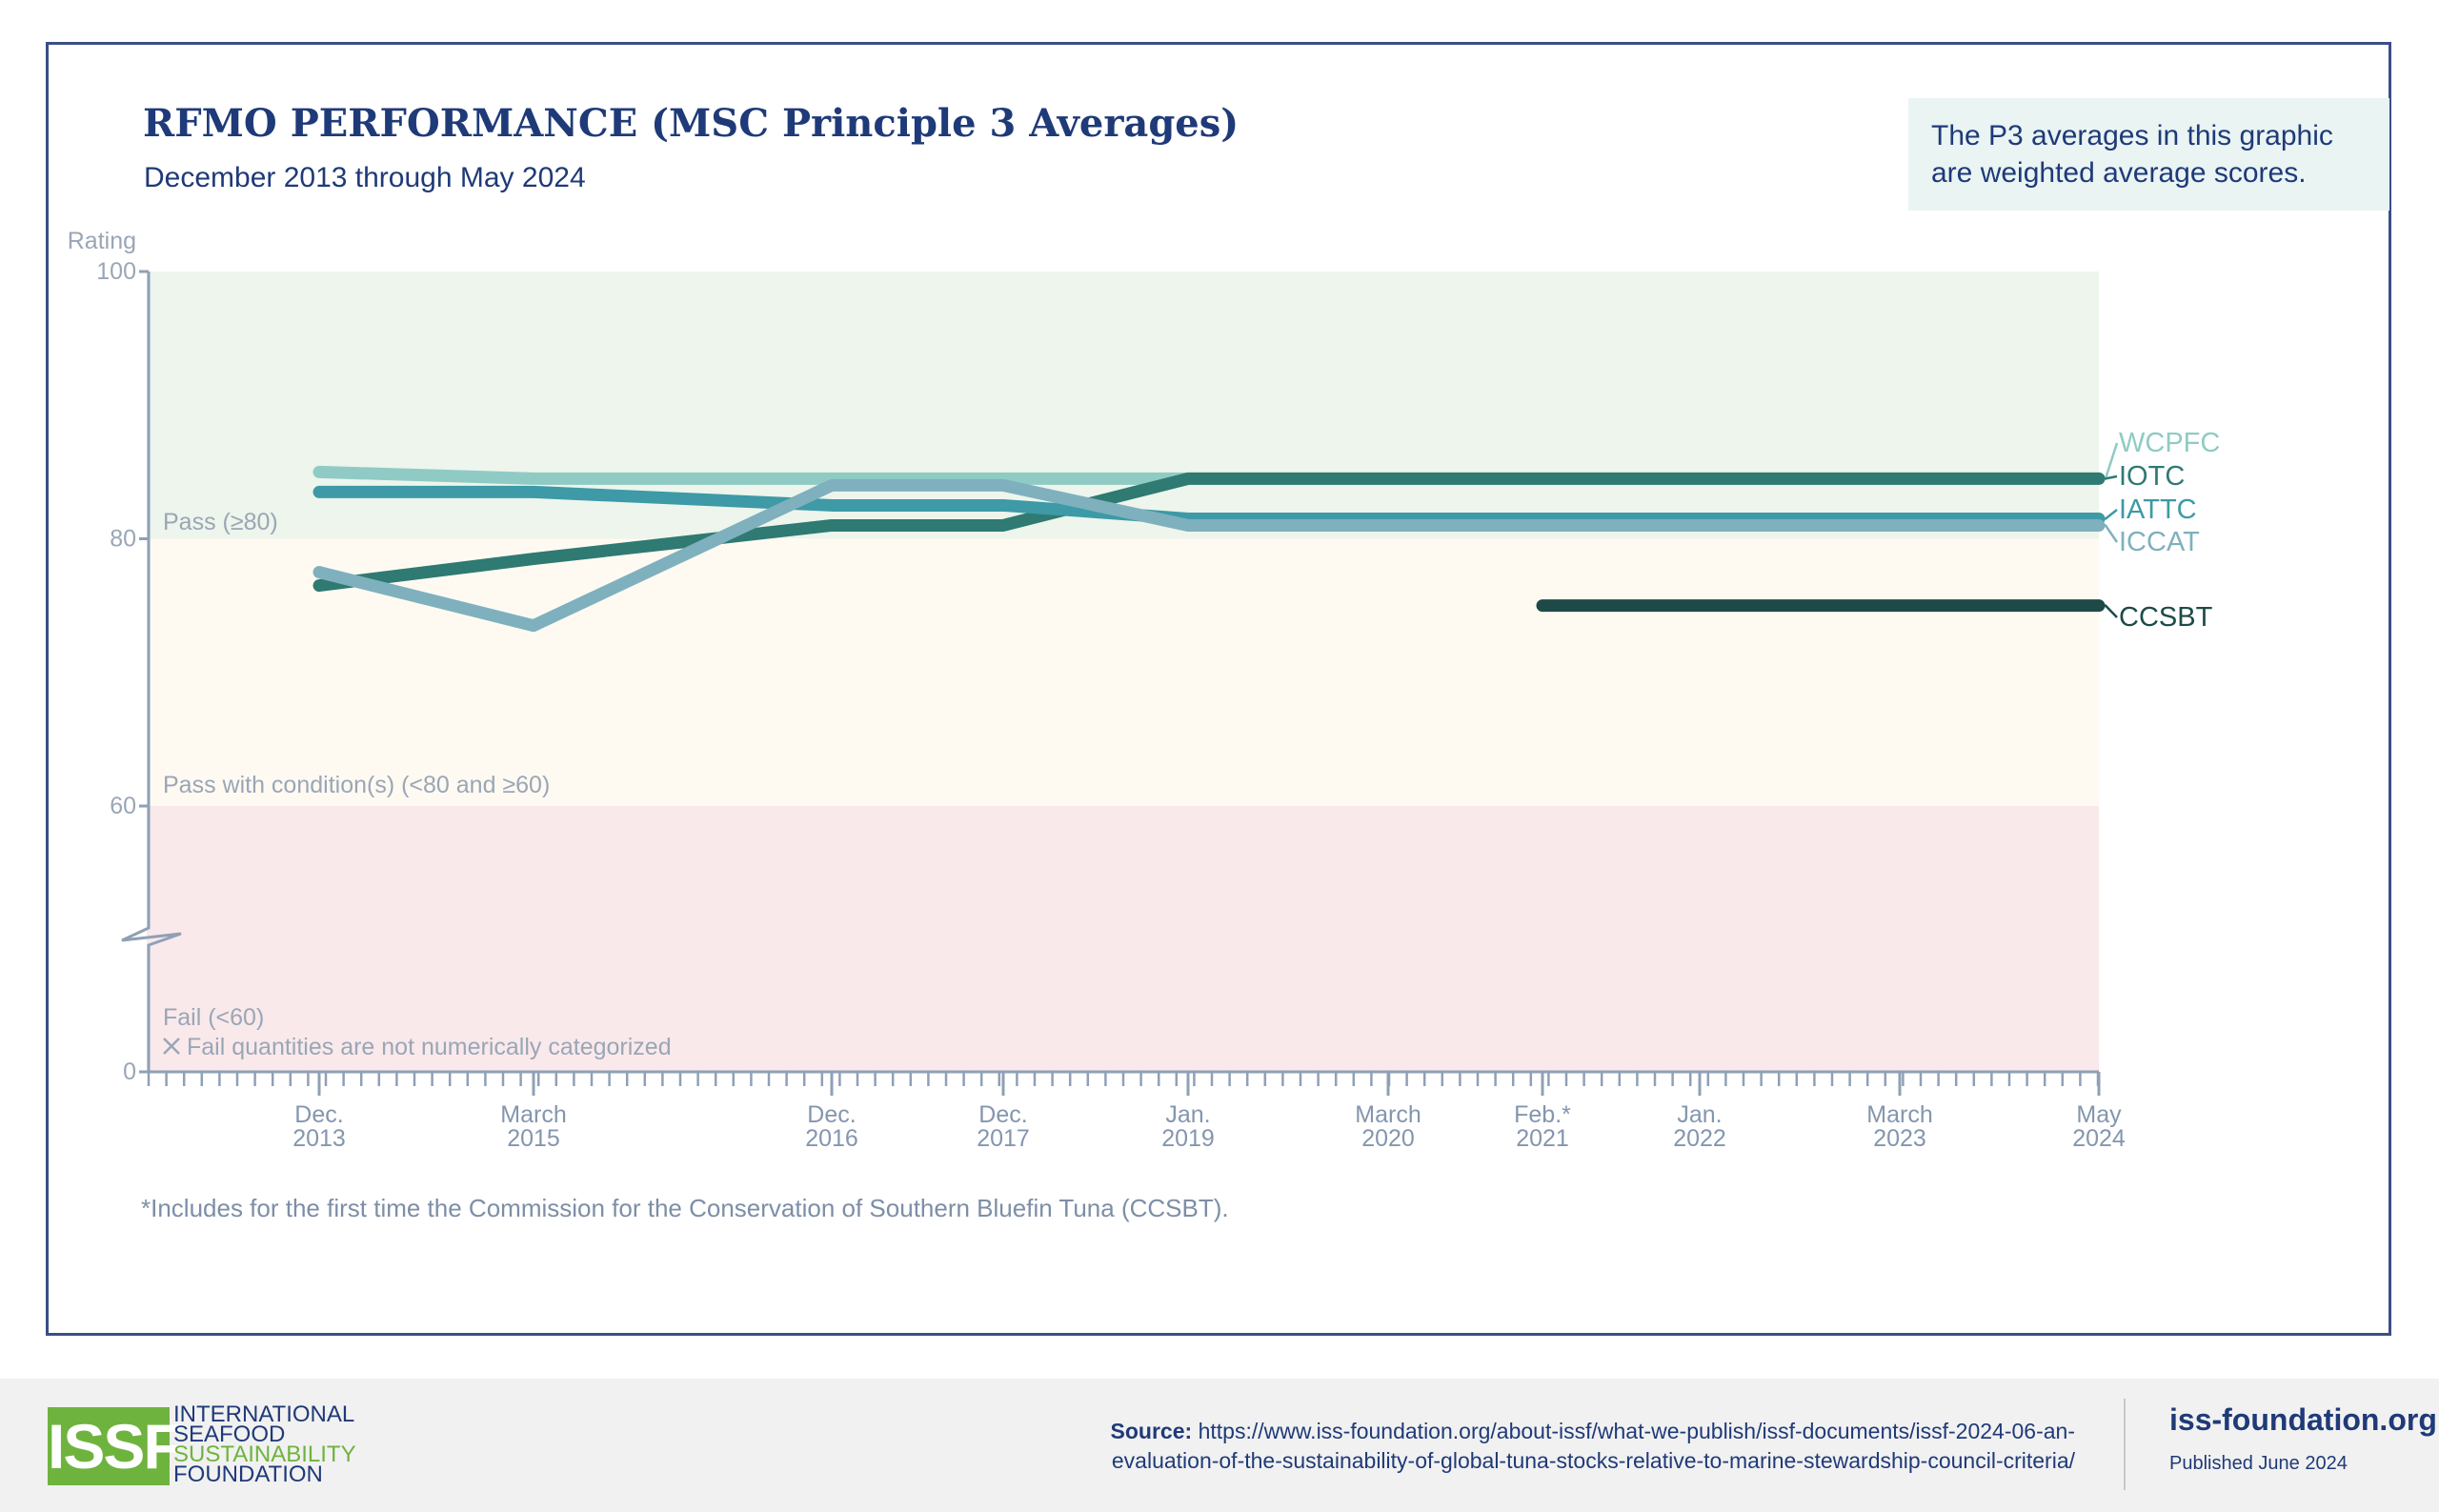  What do you see at coordinates (115, 1446) in the screenshot?
I see `issf-logo: ISSF` at bounding box center [115, 1446].